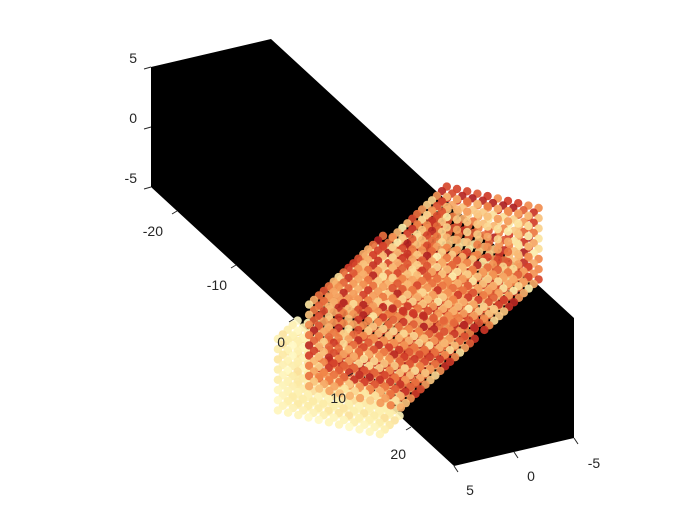  Describe the element at coordinates (587, 454) in the screenshot. I see `x-tick-minus5: -5` at that location.